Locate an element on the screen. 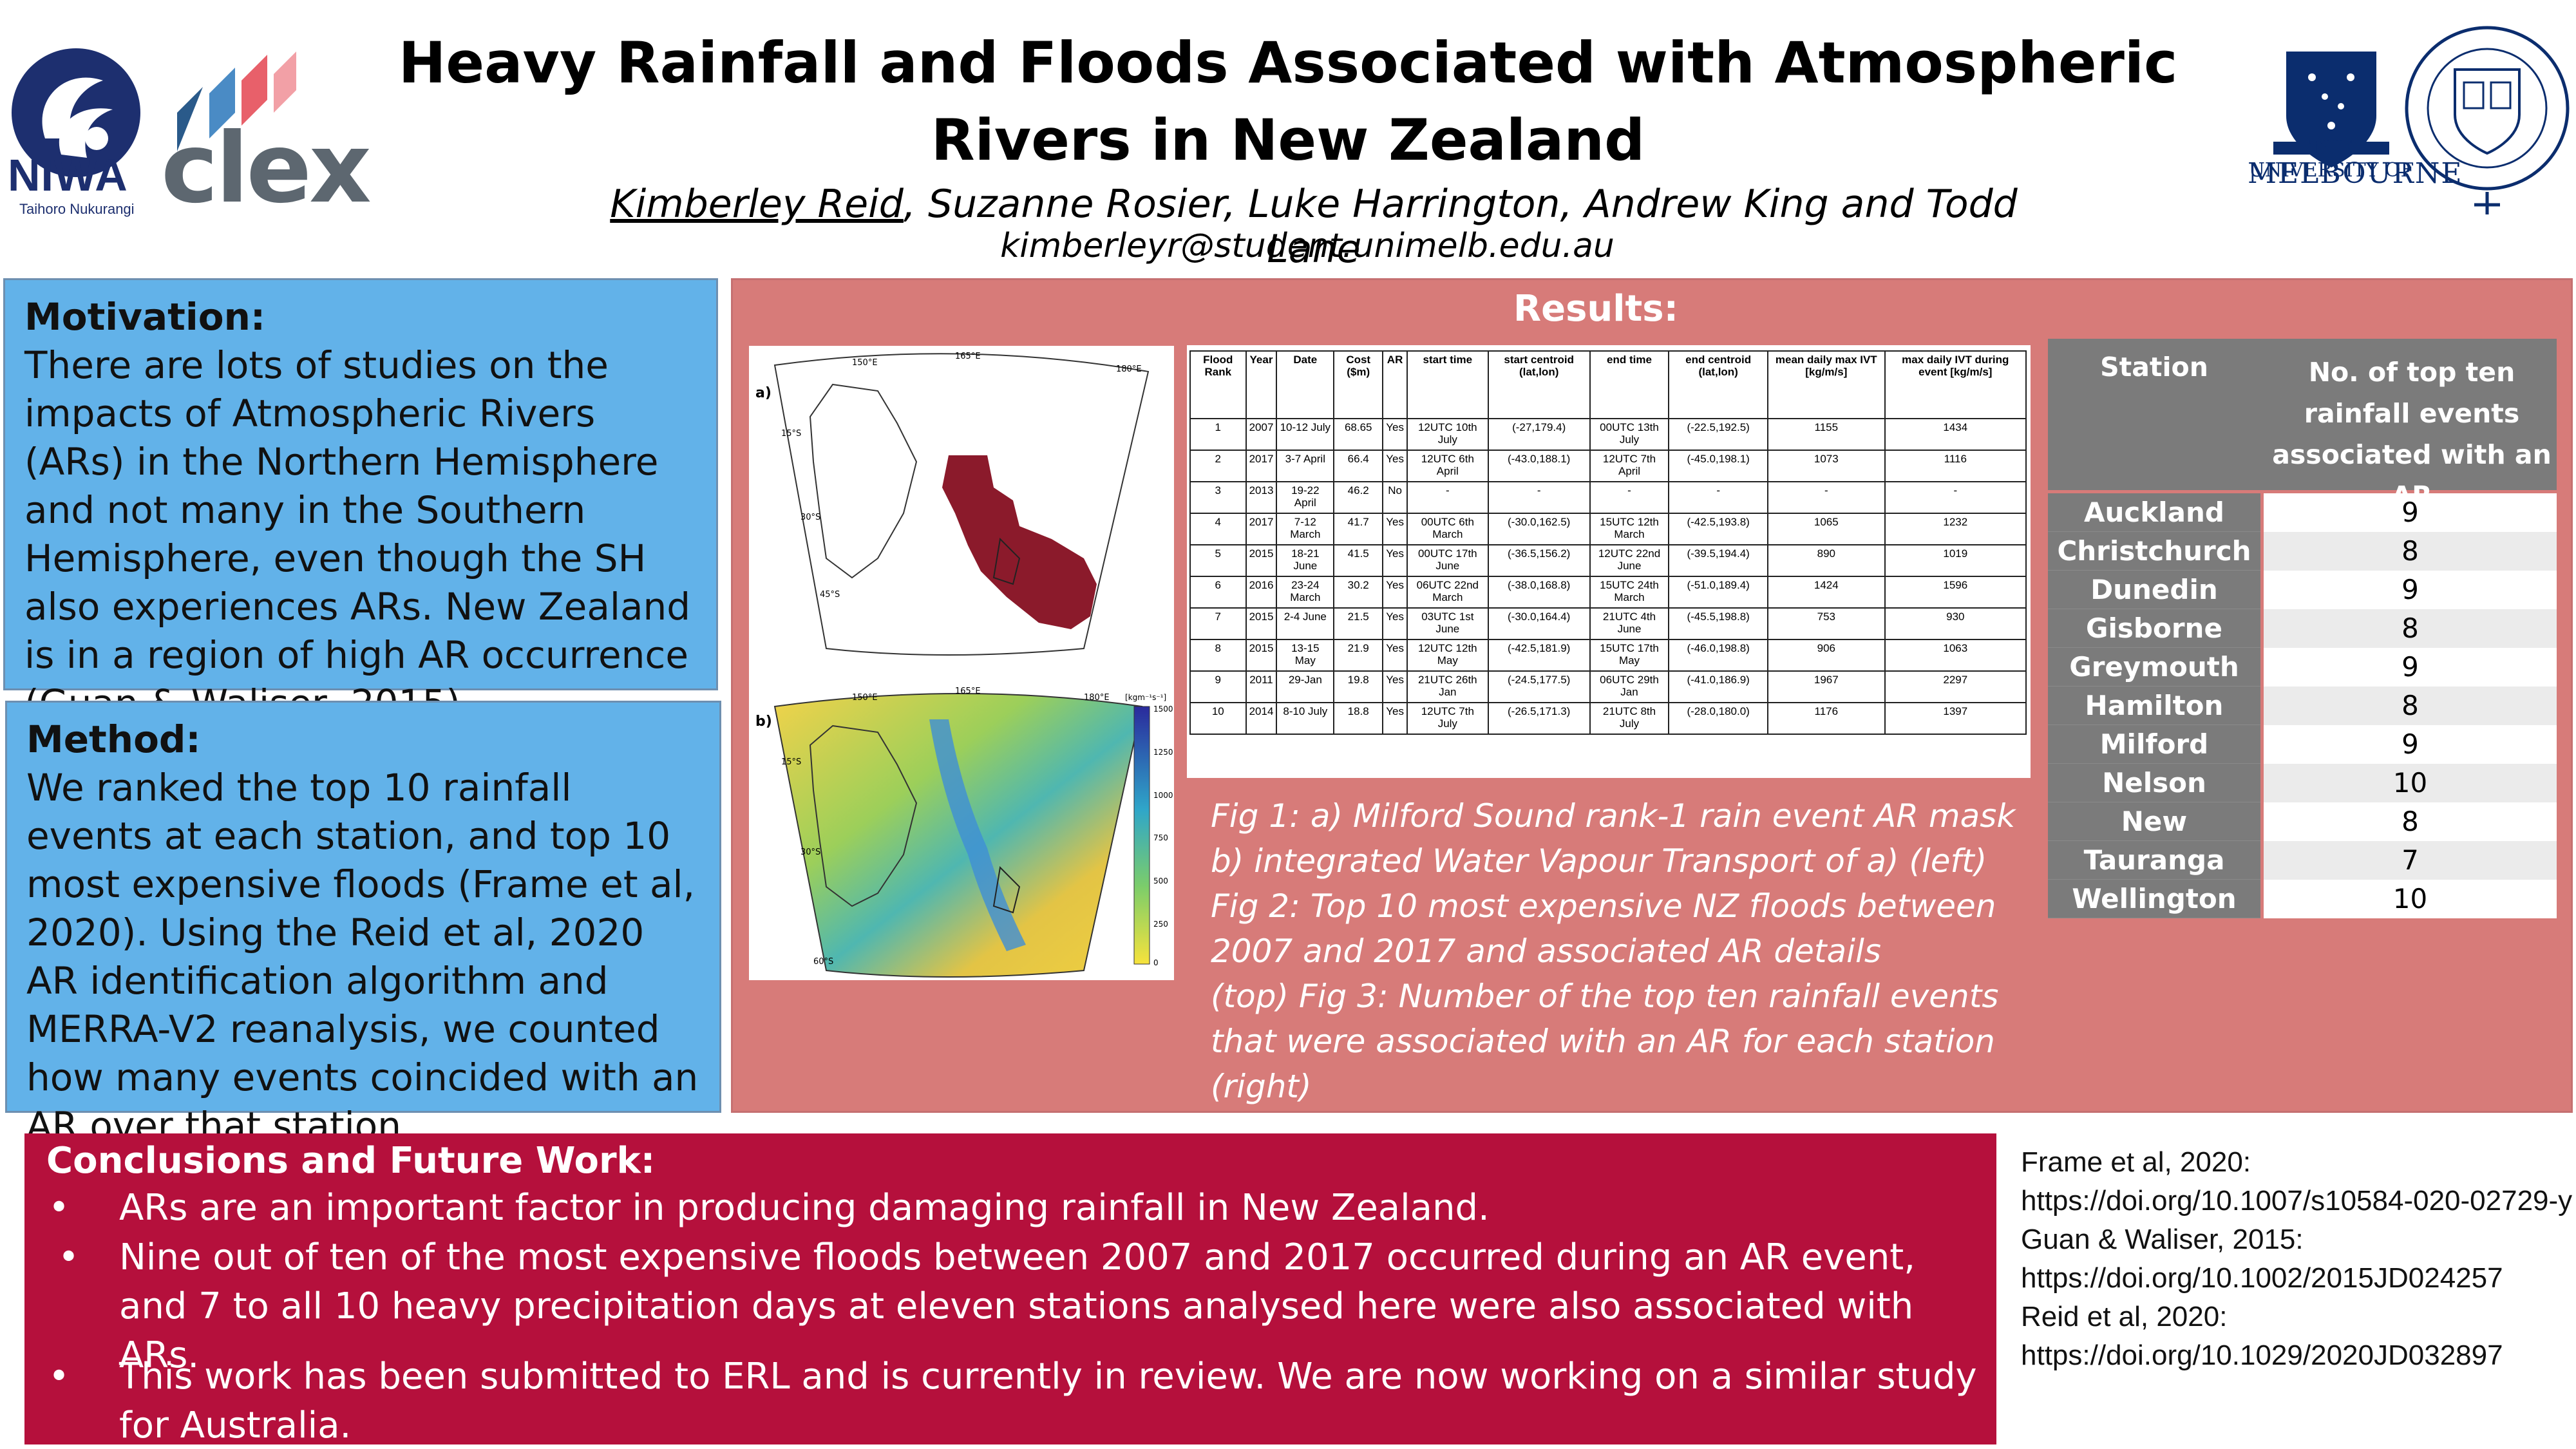 This screenshot has width=2576, height=1449. flood-table-cell: (-42.5,193.8) is located at coordinates (1718, 529).